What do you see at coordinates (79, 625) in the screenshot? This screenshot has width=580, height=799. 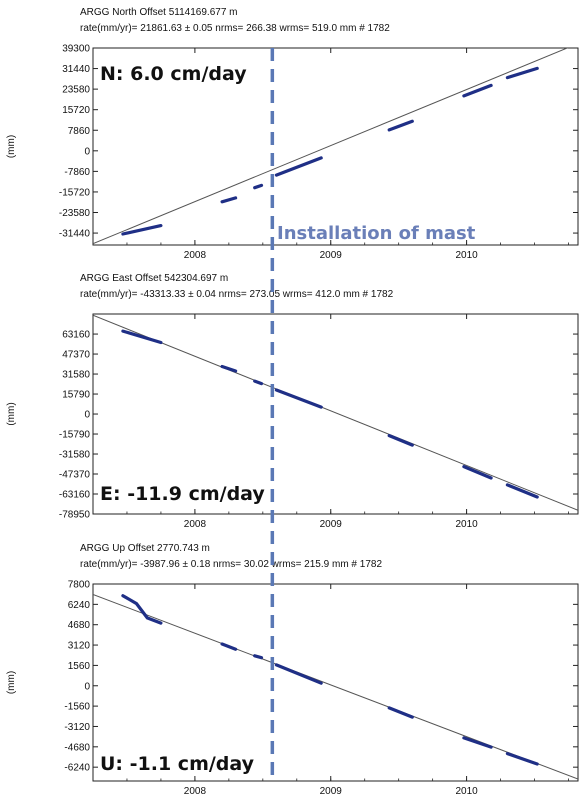 I see `y-tick-label: 4680` at bounding box center [79, 625].